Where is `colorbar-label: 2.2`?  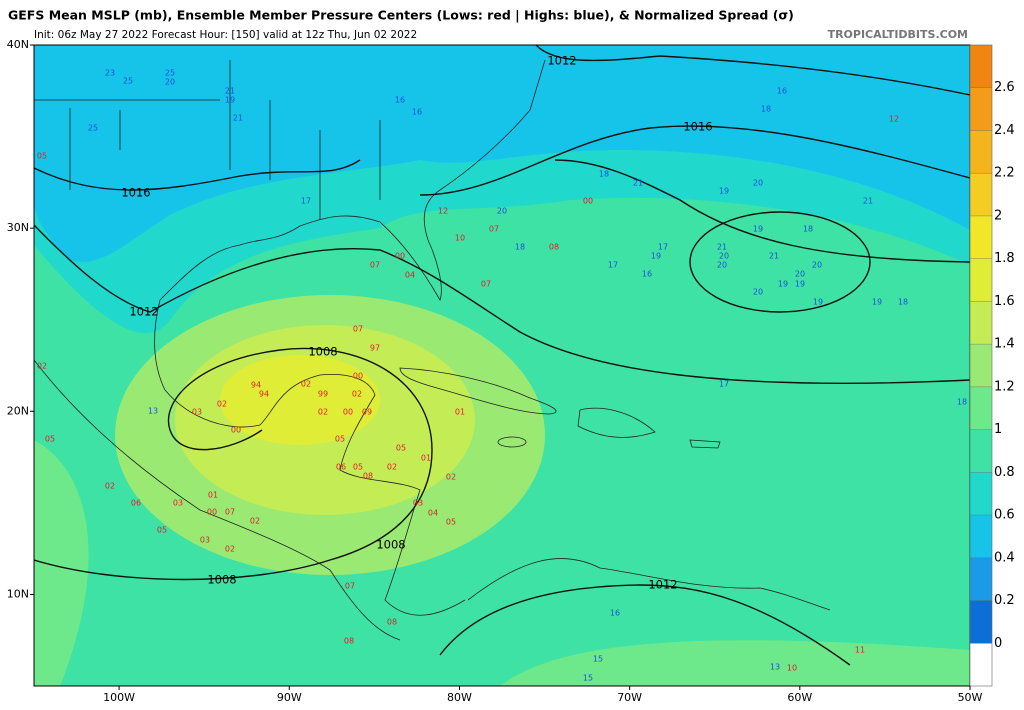 colorbar-label: 2.2 is located at coordinates (1004, 173).